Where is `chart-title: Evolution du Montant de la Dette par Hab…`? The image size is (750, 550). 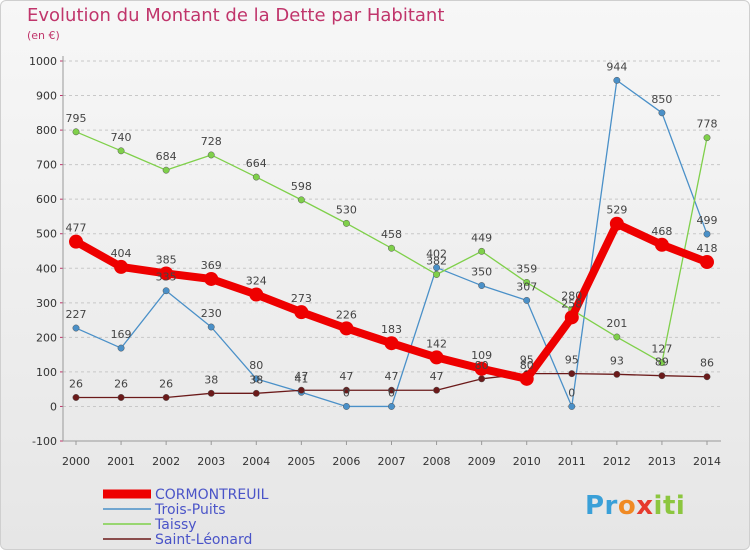
chart-title: Evolution du Montant de la Dette par Hab… is located at coordinates (236, 15).